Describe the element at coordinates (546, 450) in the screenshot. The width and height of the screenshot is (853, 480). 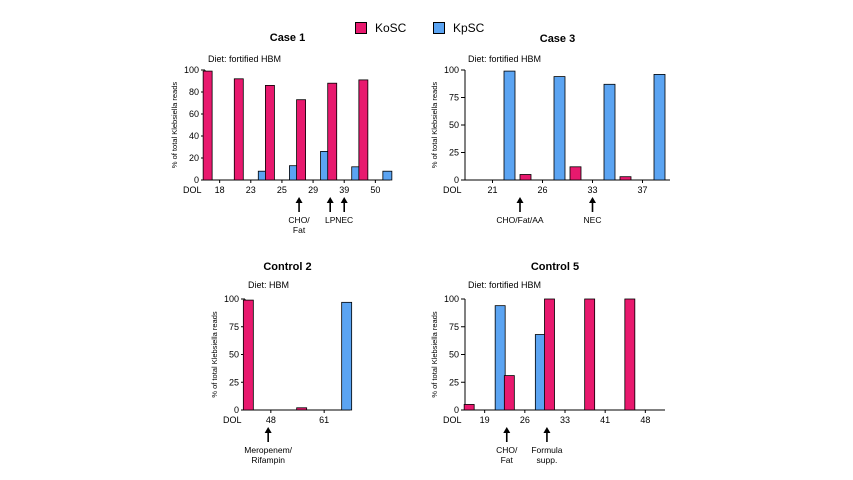
I see `annotation-label: Formula` at that location.